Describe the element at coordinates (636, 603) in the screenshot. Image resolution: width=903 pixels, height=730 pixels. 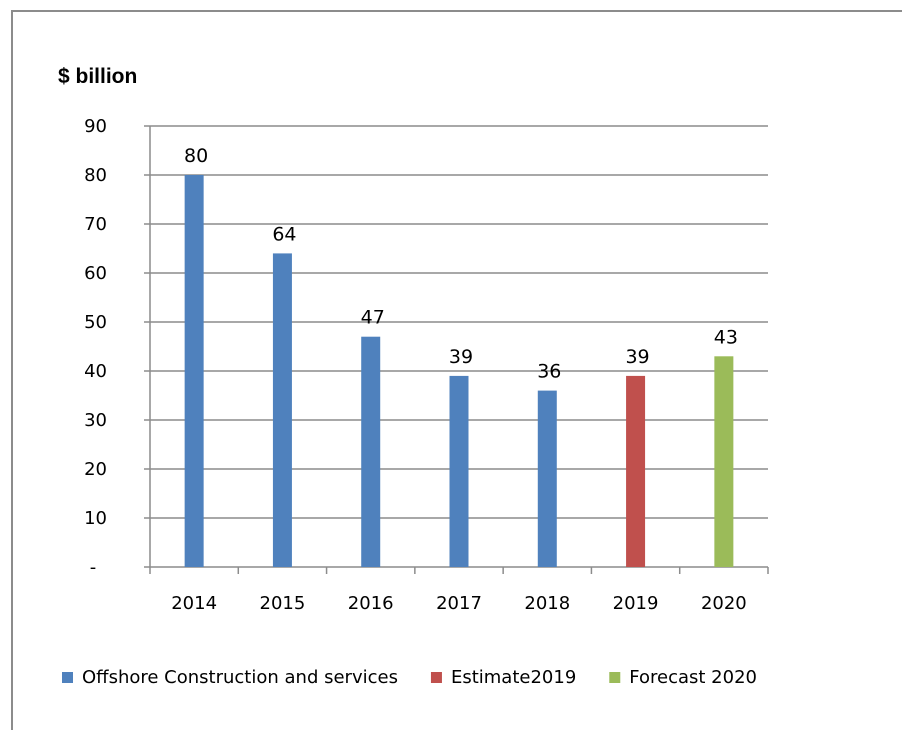
I see `x-tick-label: 2019` at that location.